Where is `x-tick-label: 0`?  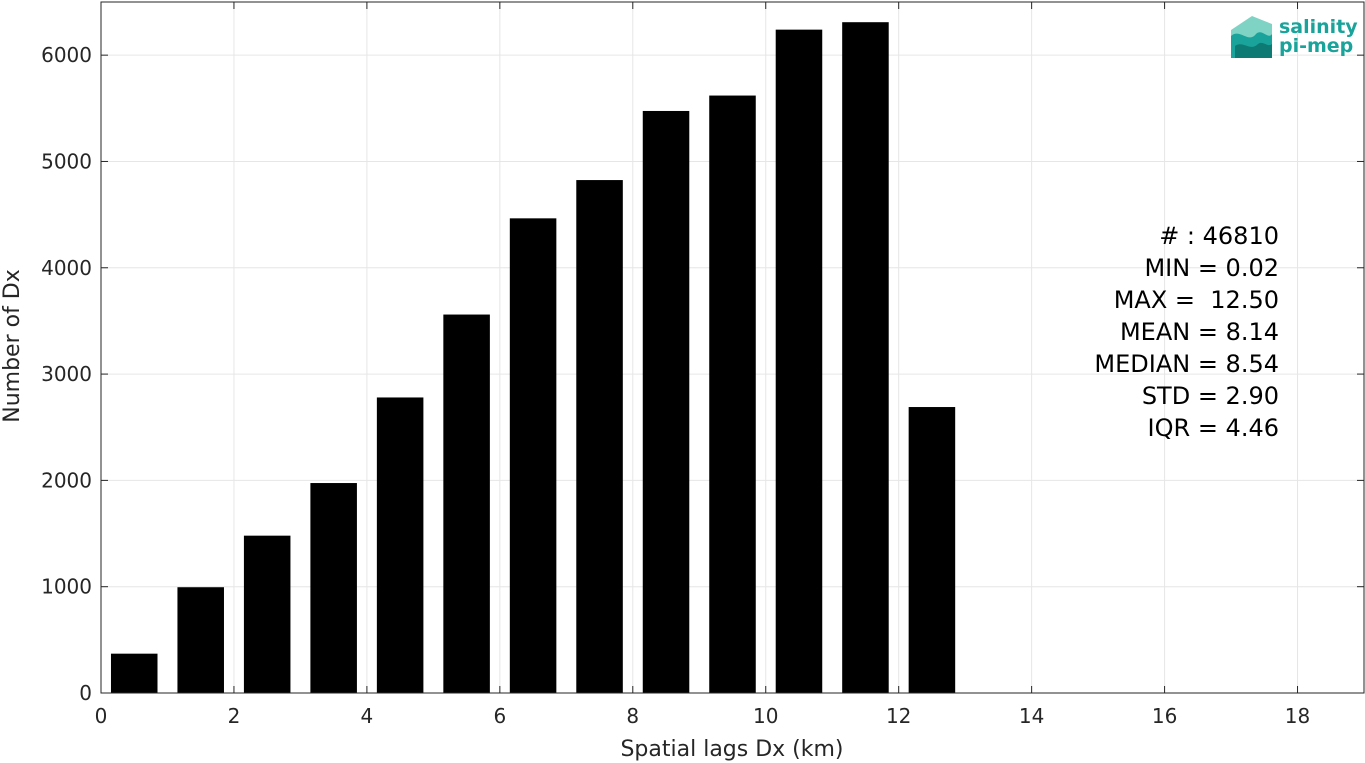 x-tick-label: 0 is located at coordinates (101, 716).